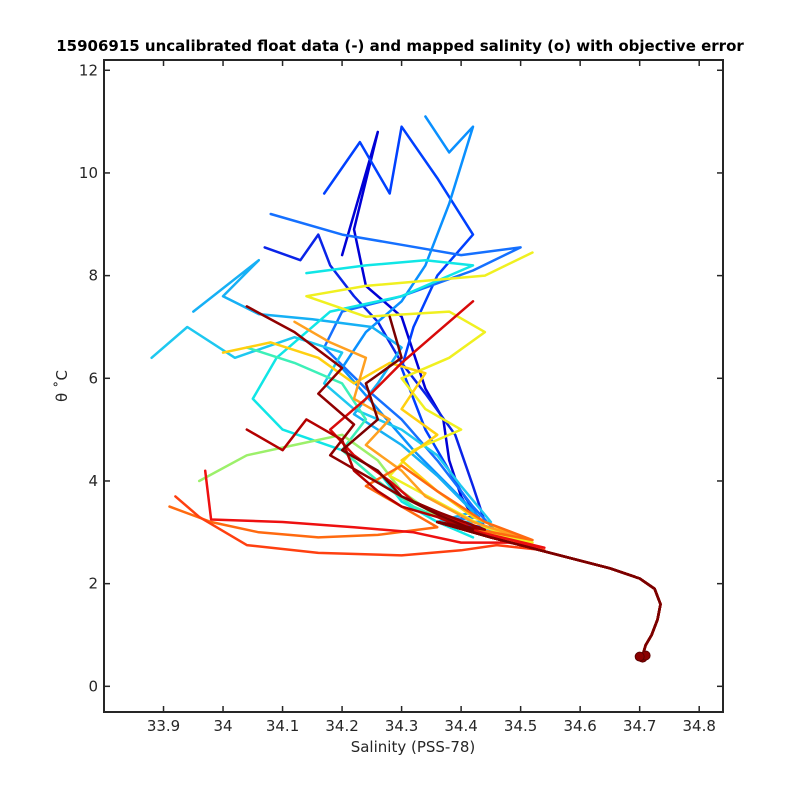 Image resolution: width=800 pixels, height=800 pixels. I want to click on x-tick-label: 34.3, so click(401, 726).